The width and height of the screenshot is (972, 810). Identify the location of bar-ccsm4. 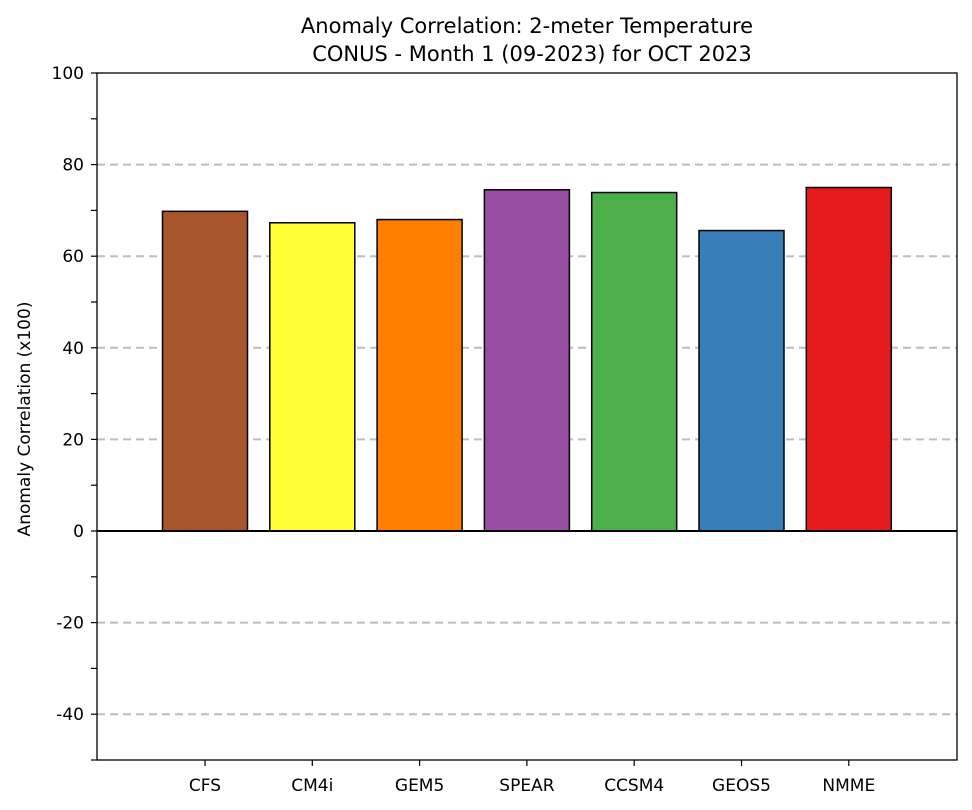
(634, 361).